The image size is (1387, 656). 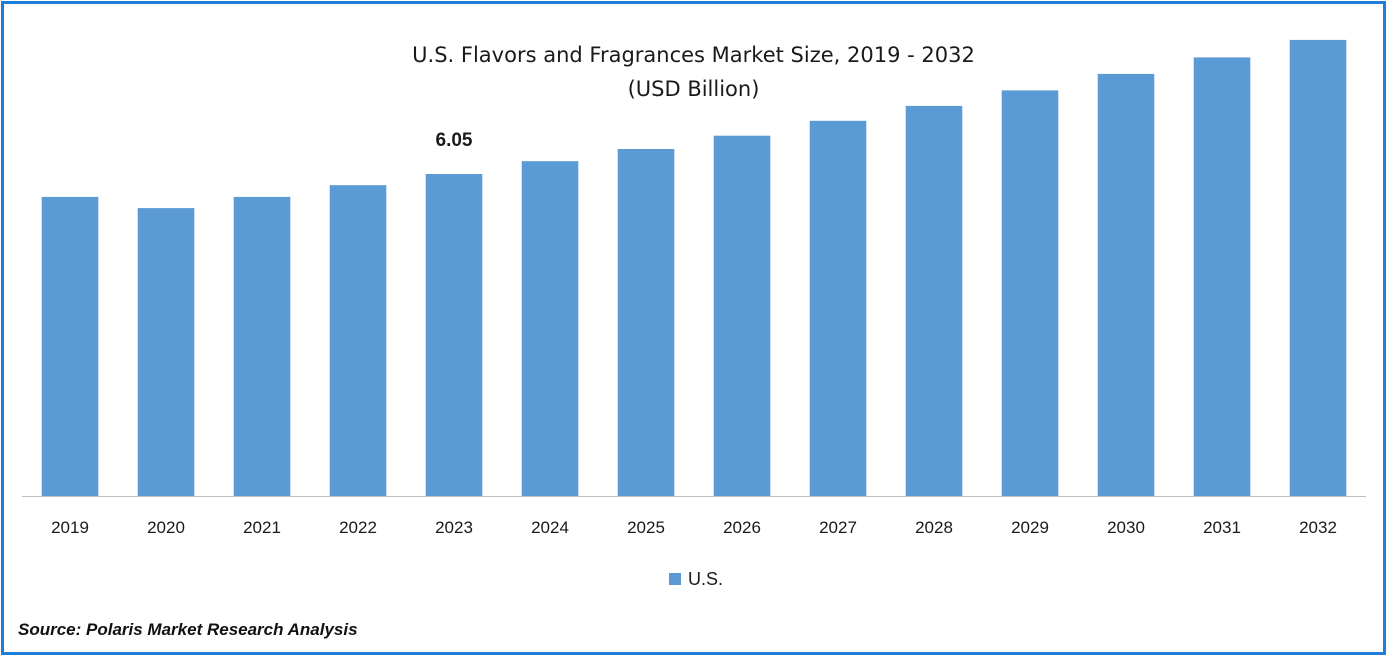 I want to click on legend-swatch, so click(x=675, y=579).